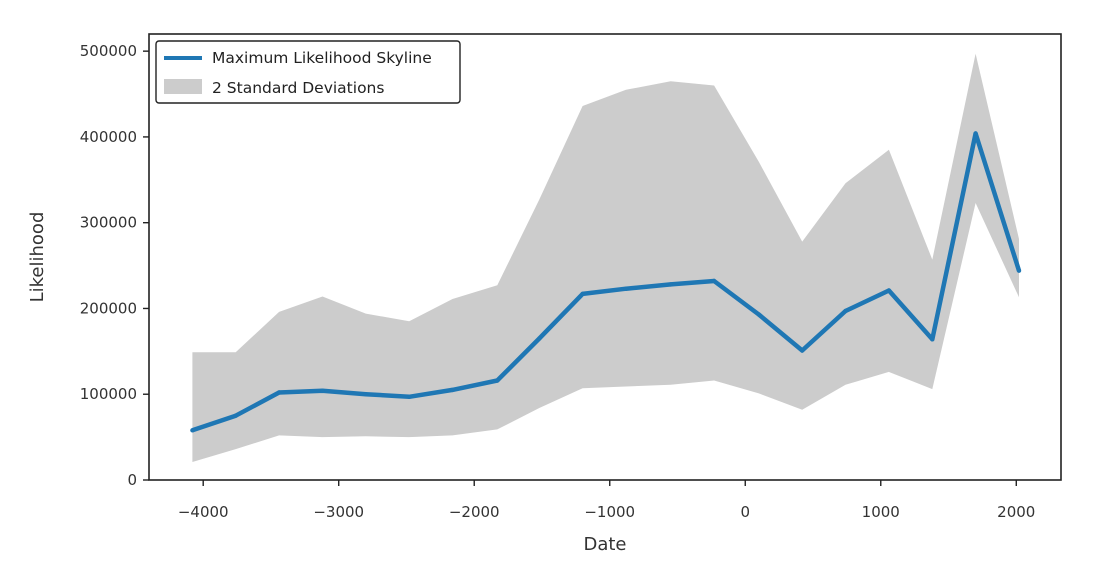 This screenshot has height=569, width=1095. I want to click on legend-label-stddev: 2 Standard Deviations, so click(298, 88).